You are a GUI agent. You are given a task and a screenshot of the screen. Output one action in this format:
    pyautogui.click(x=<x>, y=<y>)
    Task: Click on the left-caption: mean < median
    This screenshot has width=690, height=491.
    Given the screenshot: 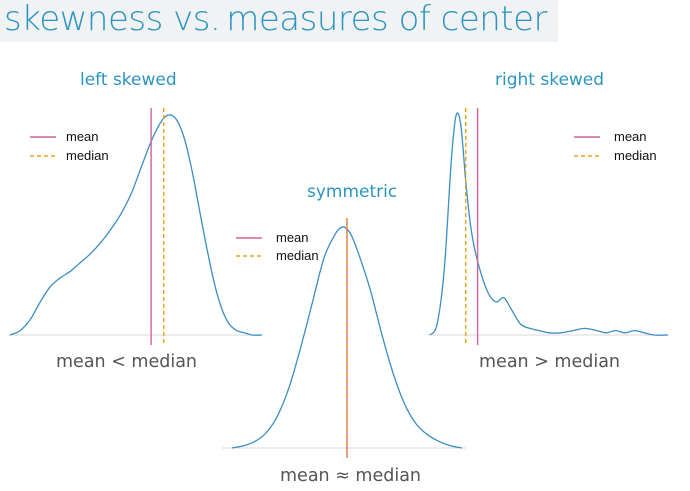 What is the action you would take?
    pyautogui.click(x=127, y=362)
    